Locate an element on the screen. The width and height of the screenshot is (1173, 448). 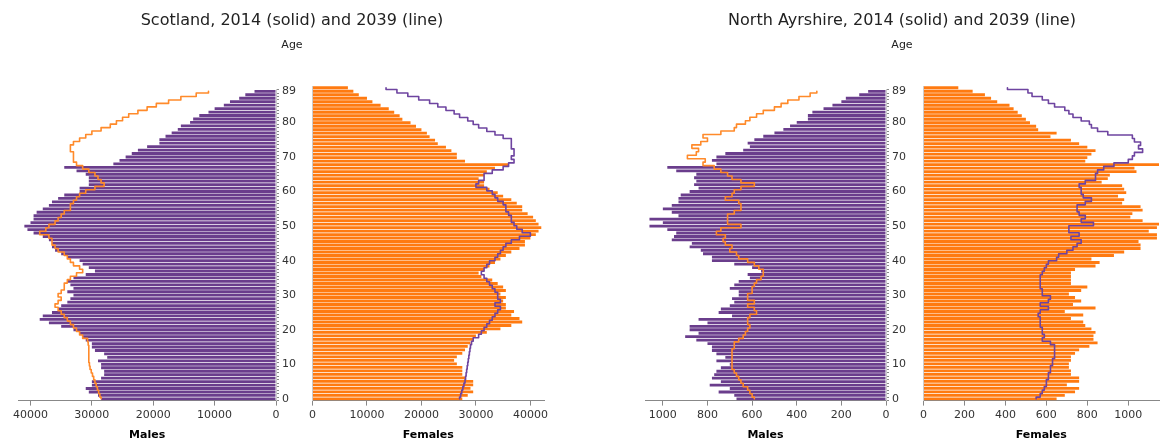
y-tick-label: 30 is located at coordinates (899, 295).